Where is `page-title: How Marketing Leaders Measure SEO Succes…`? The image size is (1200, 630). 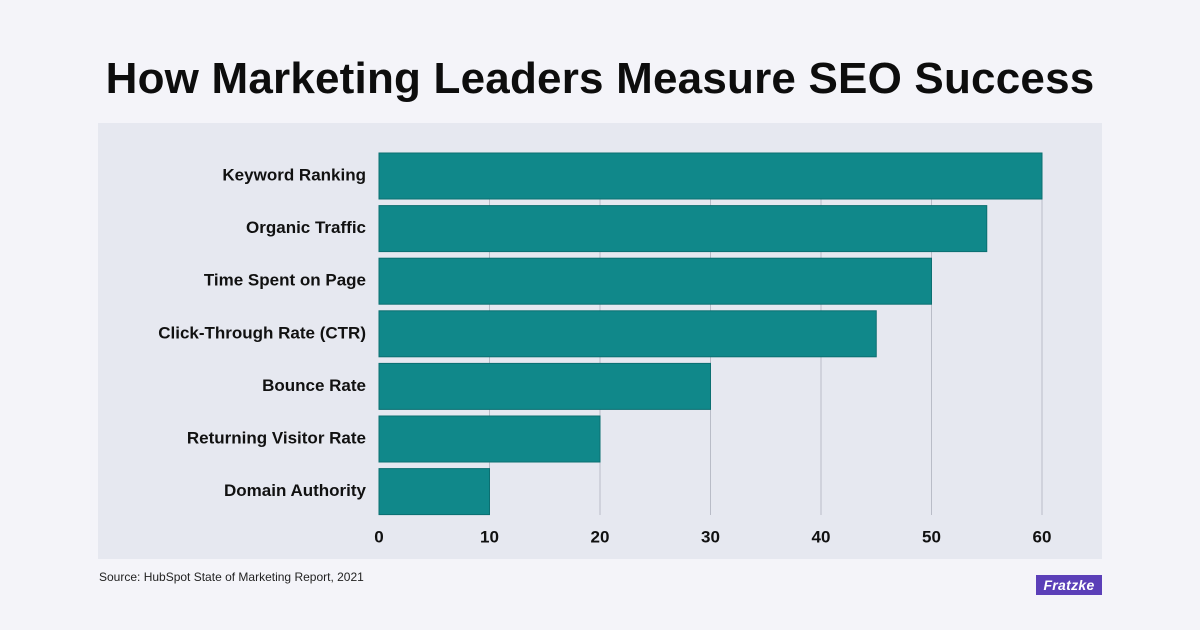
page-title: How Marketing Leaders Measure SEO Succes… is located at coordinates (600, 78).